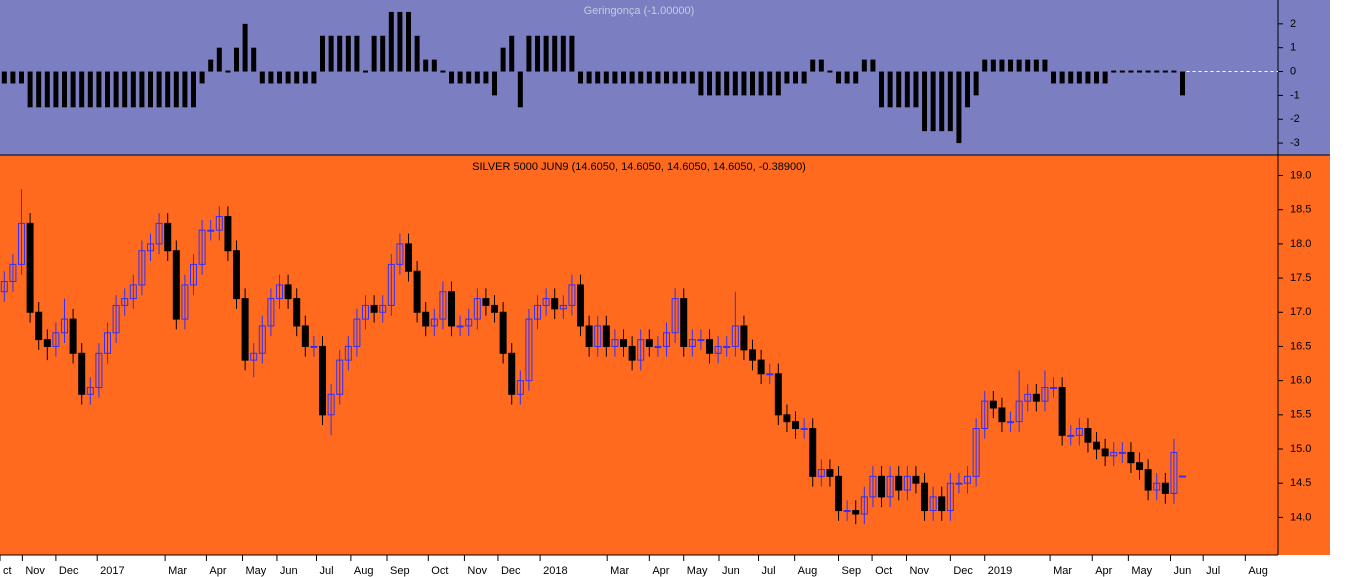  Describe the element at coordinates (1295, 95) in the screenshot. I see `y-tick-label: -1` at that location.